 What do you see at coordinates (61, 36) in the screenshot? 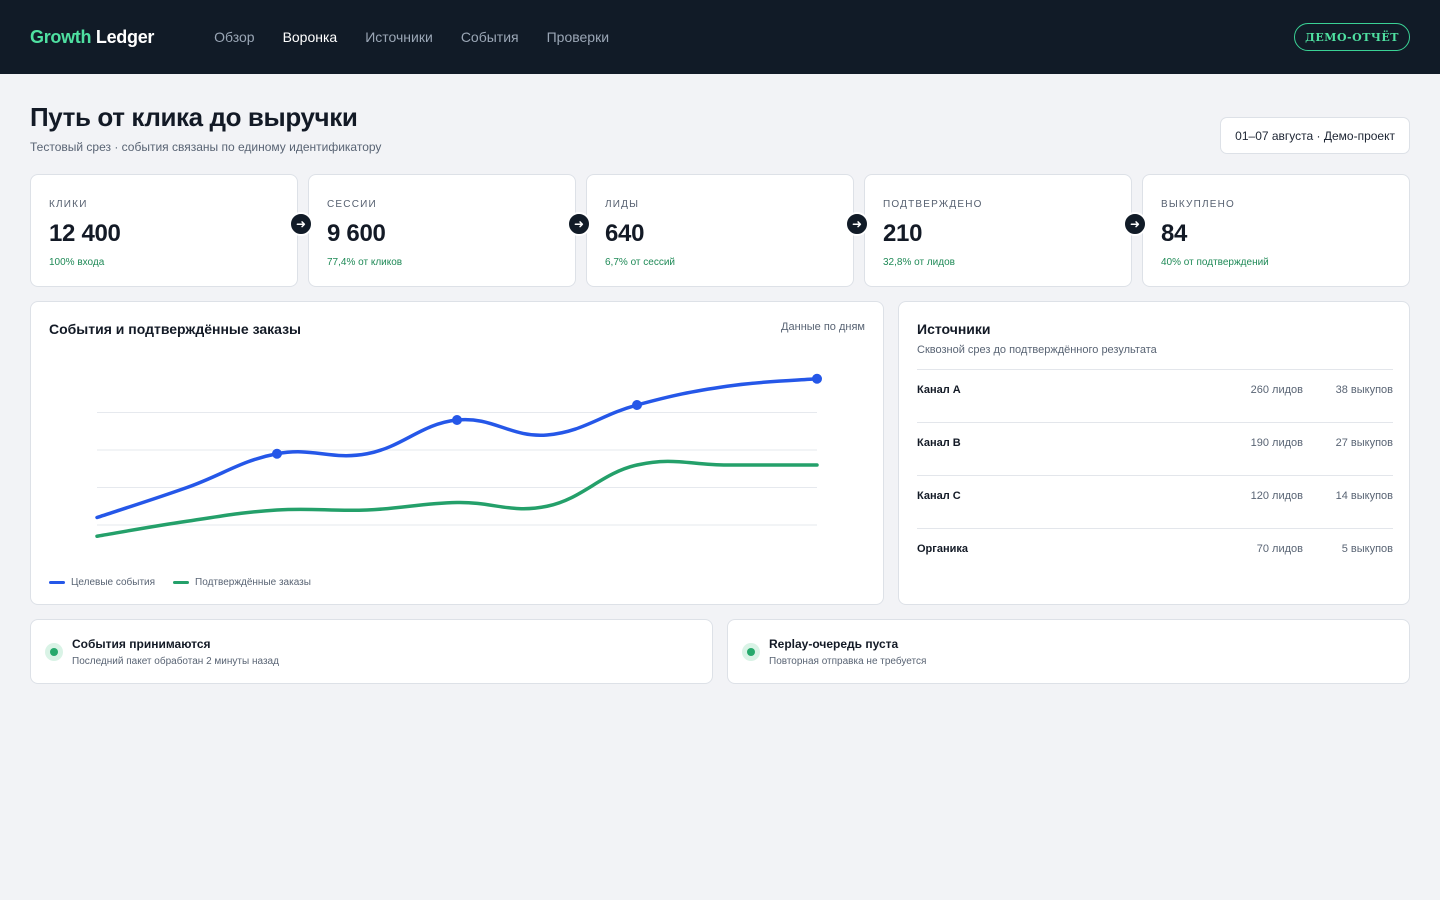
I see `logo-part-growth: Growth` at bounding box center [61, 36].